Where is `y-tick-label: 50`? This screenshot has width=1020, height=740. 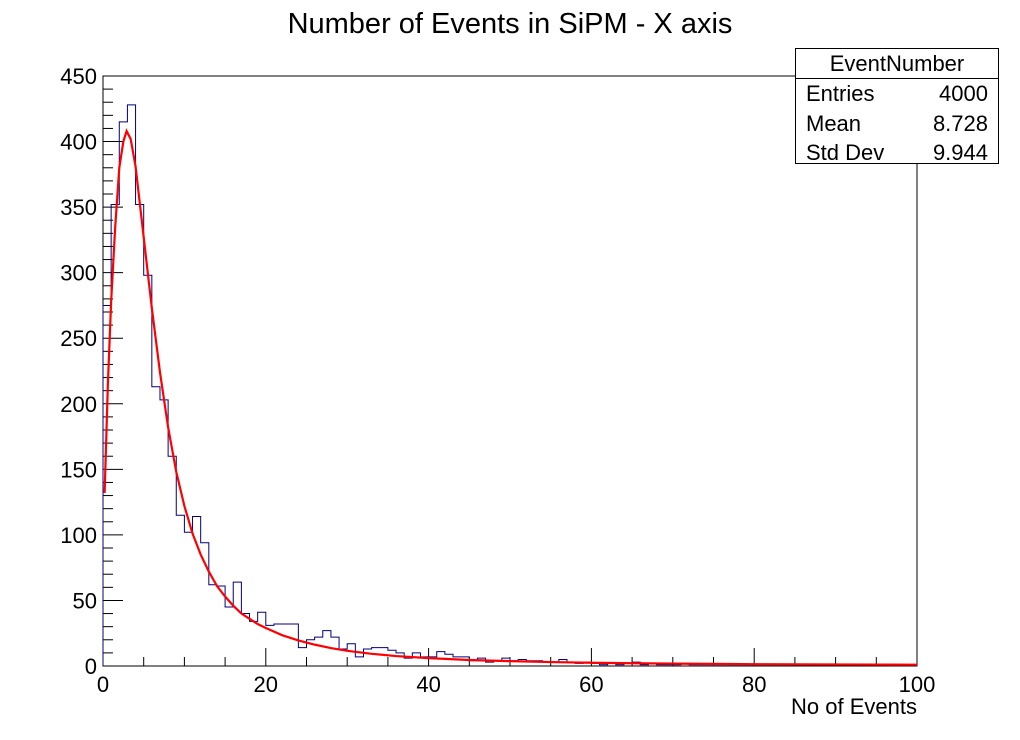
y-tick-label: 50 is located at coordinates (85, 600).